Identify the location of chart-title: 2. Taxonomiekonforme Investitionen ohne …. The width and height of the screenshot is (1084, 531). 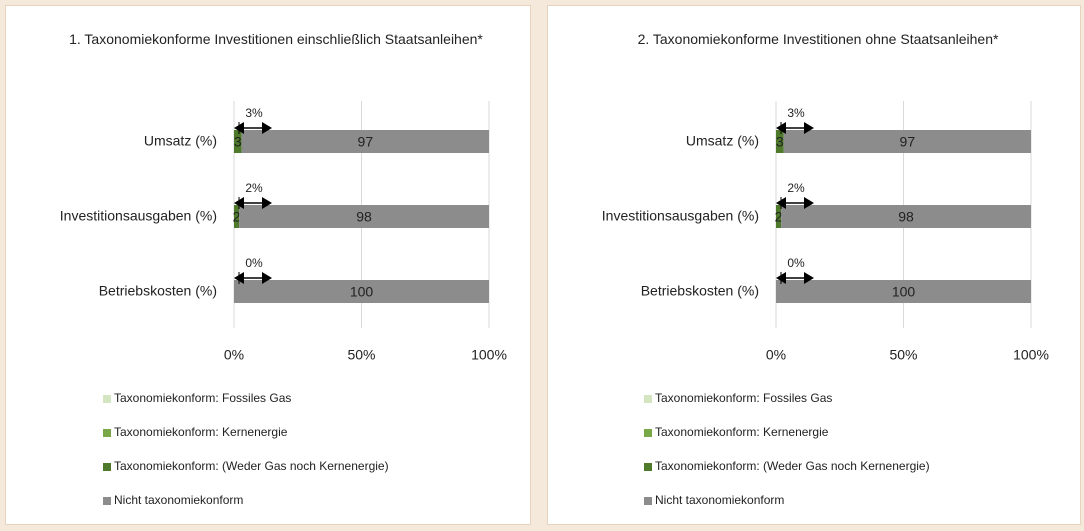
(818, 39).